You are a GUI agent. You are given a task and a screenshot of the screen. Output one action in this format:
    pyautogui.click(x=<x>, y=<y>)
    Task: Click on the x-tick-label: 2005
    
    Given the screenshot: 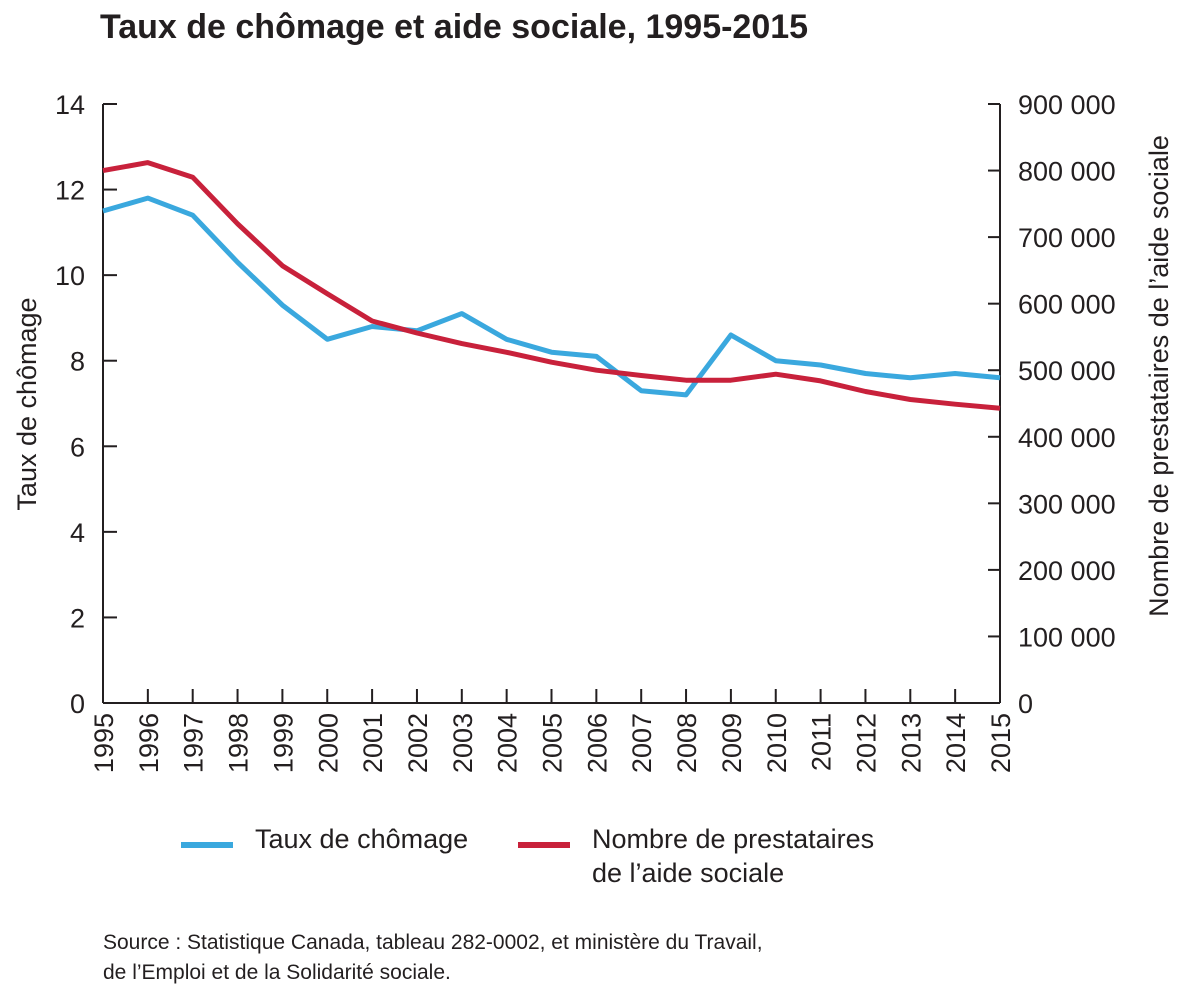 What is the action you would take?
    pyautogui.click(x=553, y=743)
    